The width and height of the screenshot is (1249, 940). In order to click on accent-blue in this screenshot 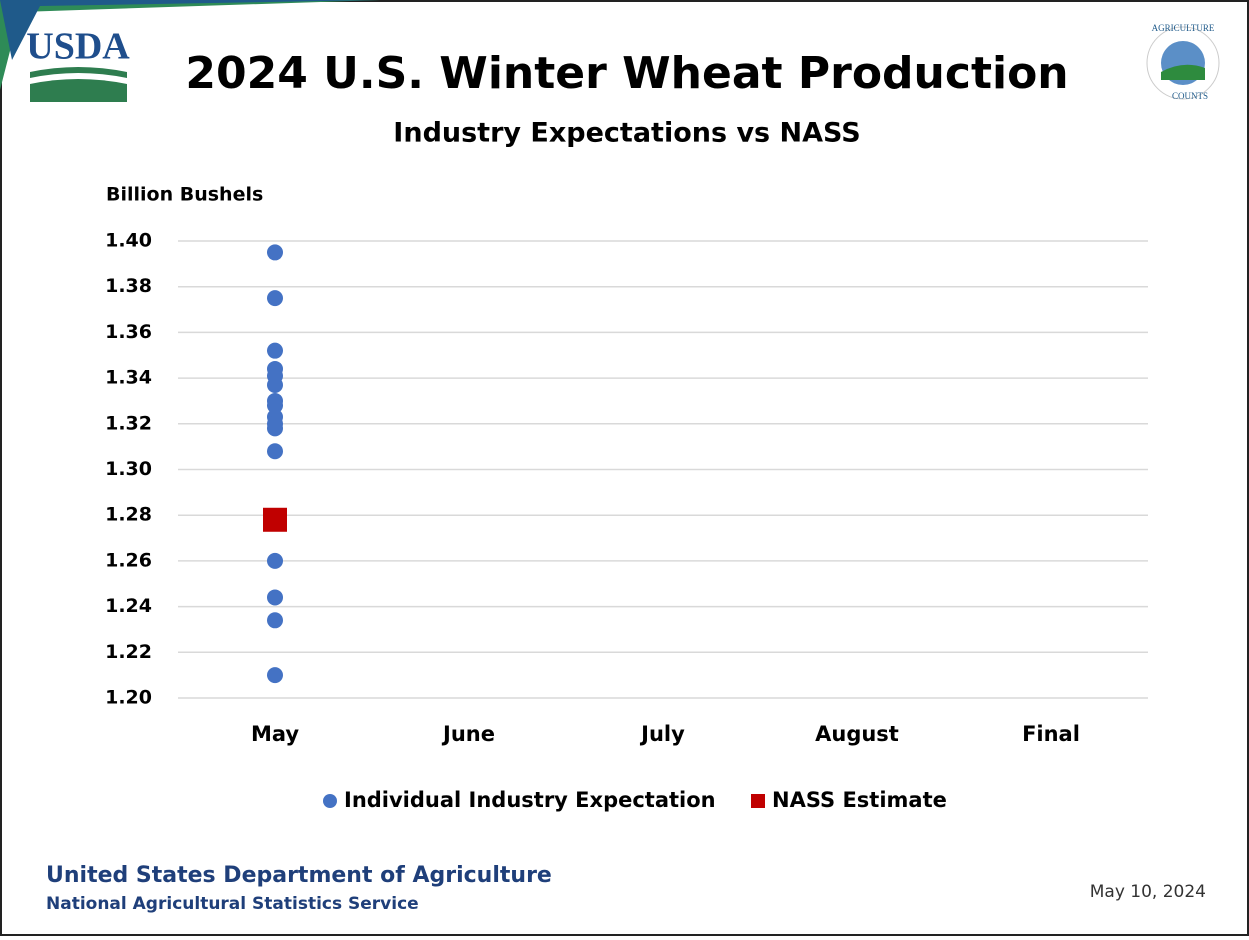, I will do `click(190, 30)`.